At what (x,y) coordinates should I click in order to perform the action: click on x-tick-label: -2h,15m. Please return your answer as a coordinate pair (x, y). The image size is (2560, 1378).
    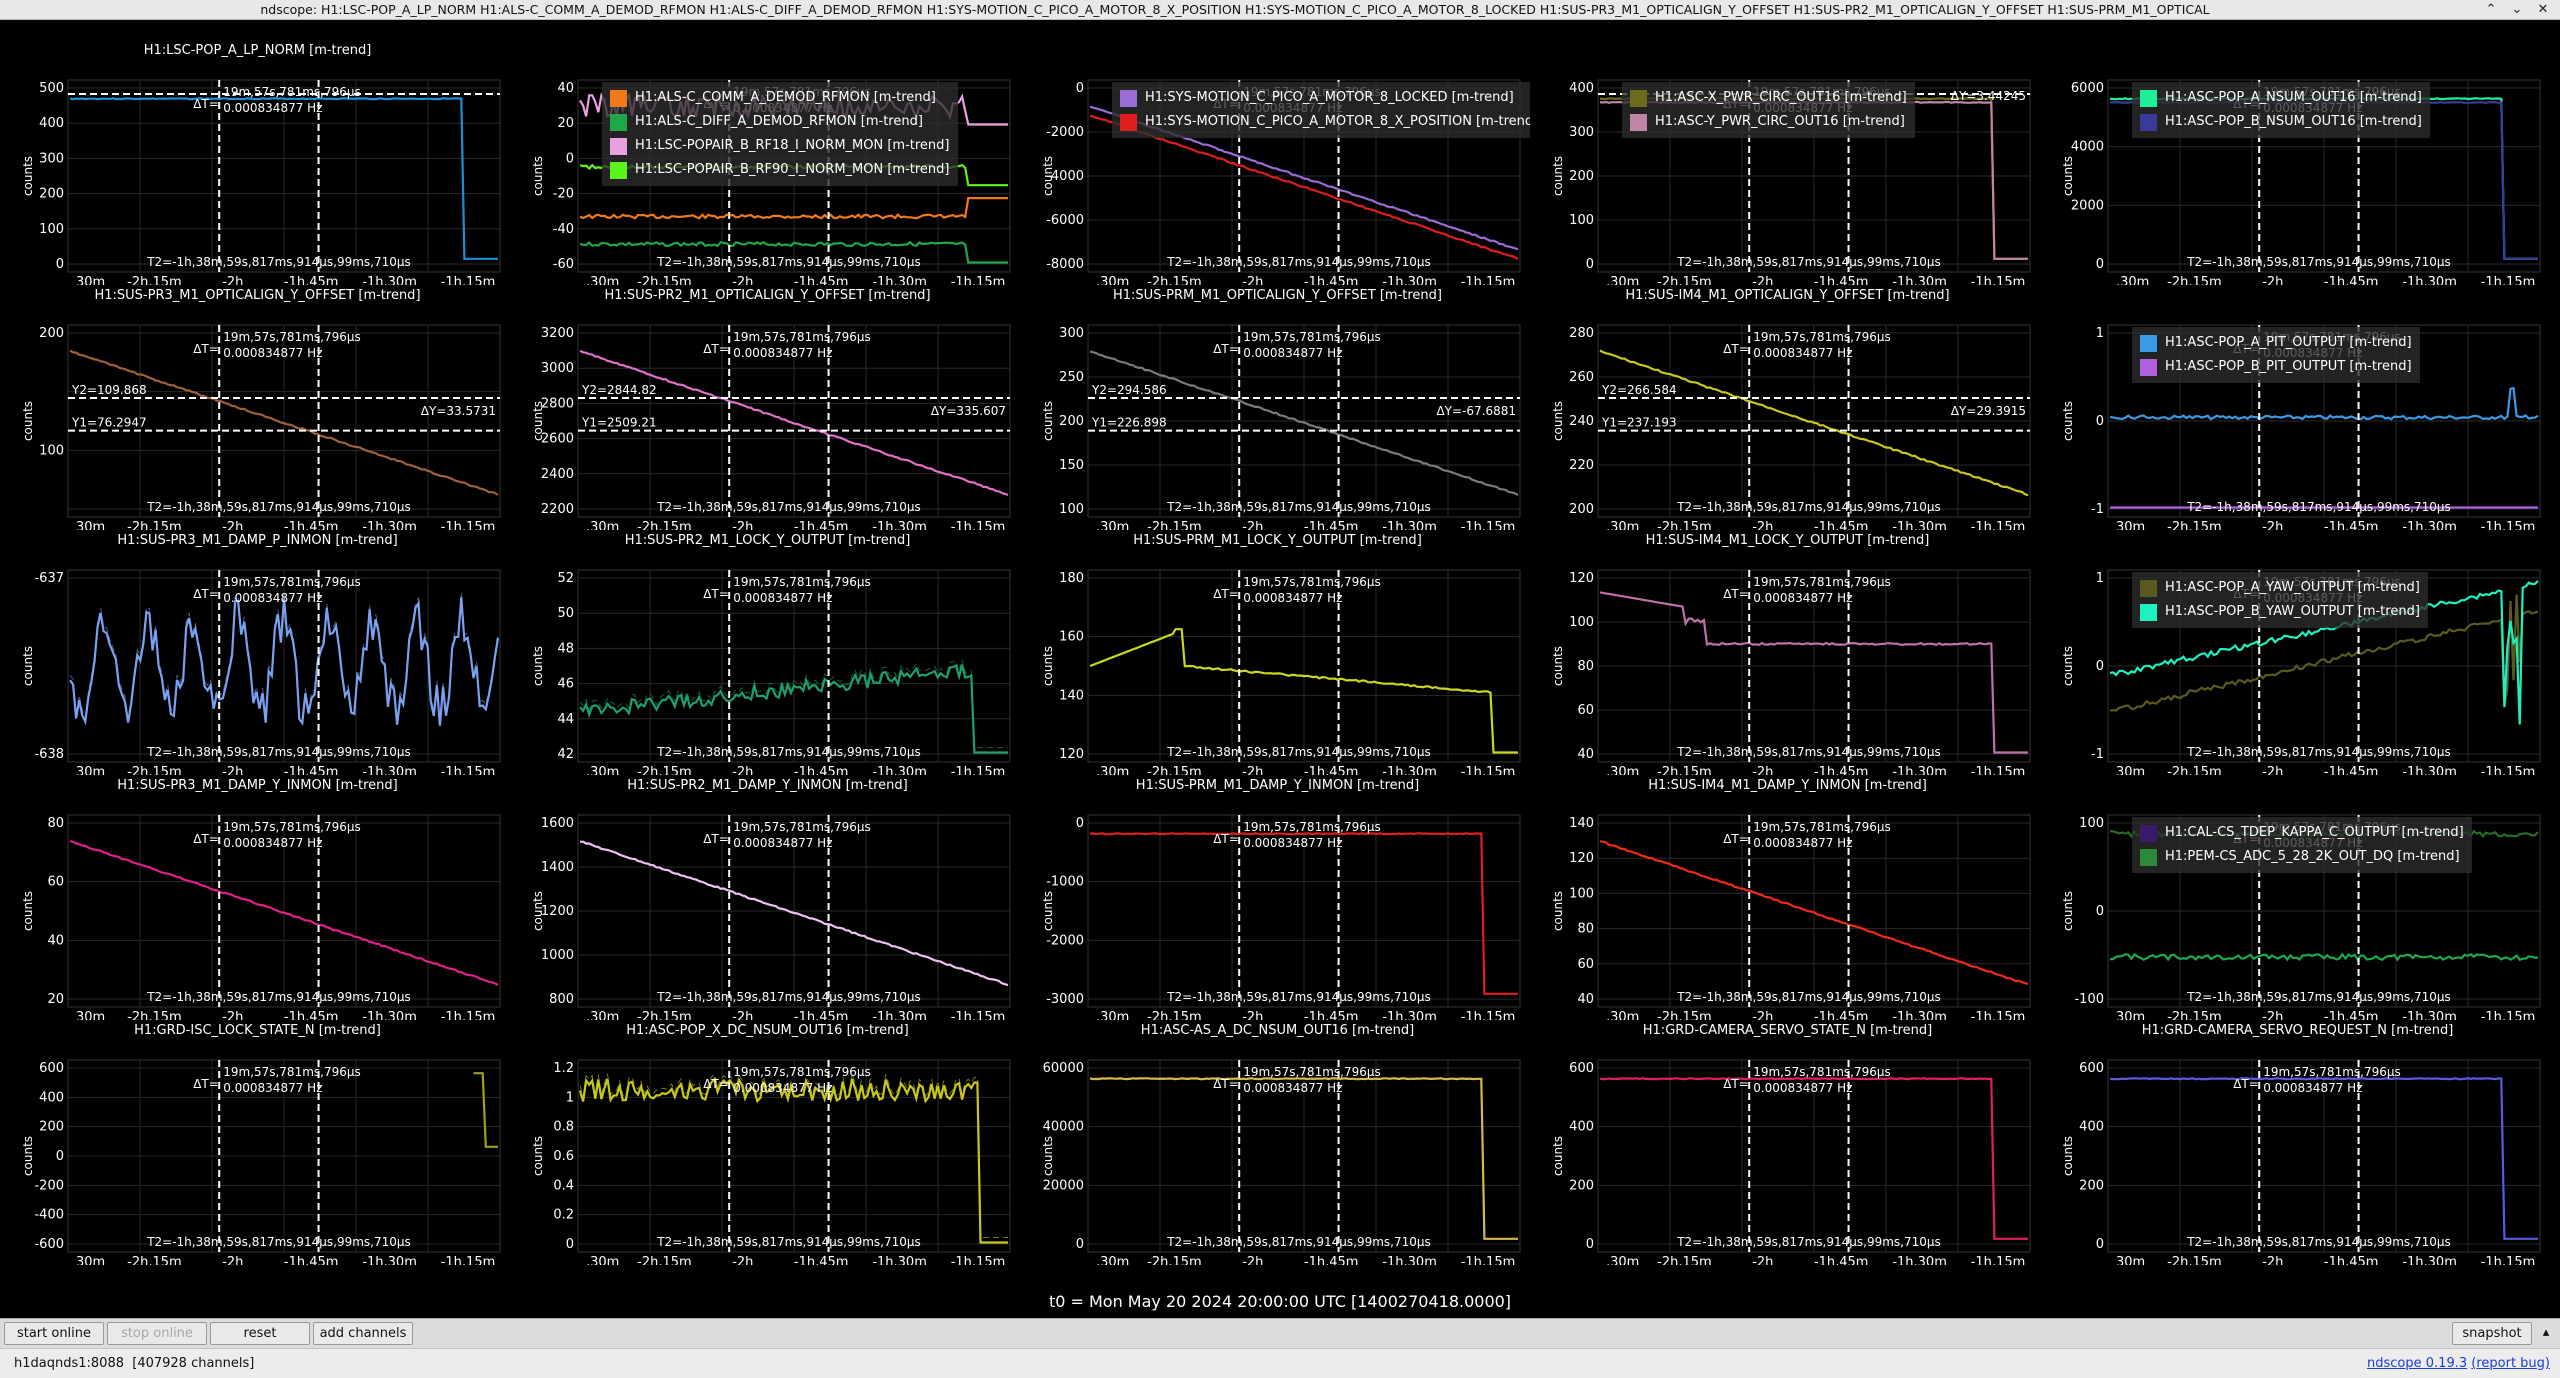
    Looking at the image, I should click on (154, 525).